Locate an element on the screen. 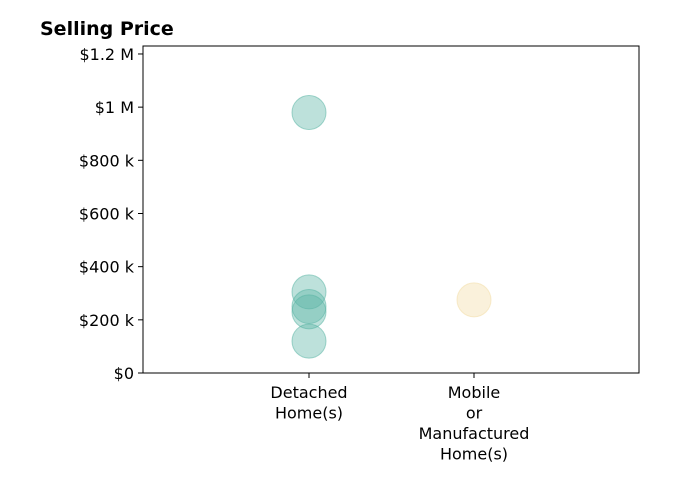 The width and height of the screenshot is (679, 503). y-tick-label: $200 k is located at coordinates (107, 320).